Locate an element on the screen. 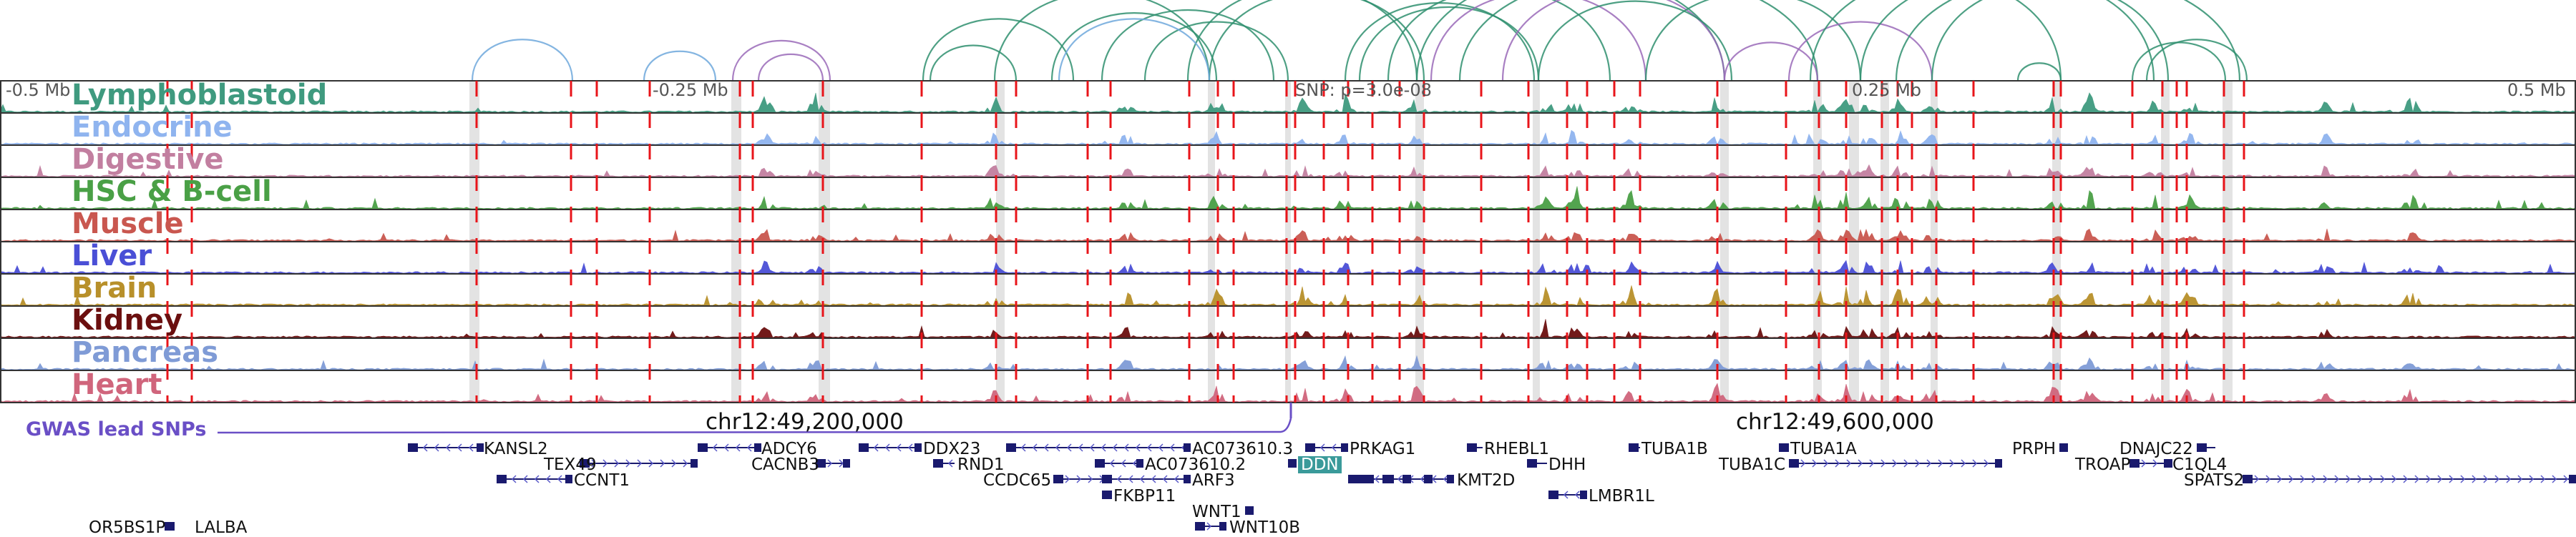  gene-label: DDX23 is located at coordinates (952, 449).